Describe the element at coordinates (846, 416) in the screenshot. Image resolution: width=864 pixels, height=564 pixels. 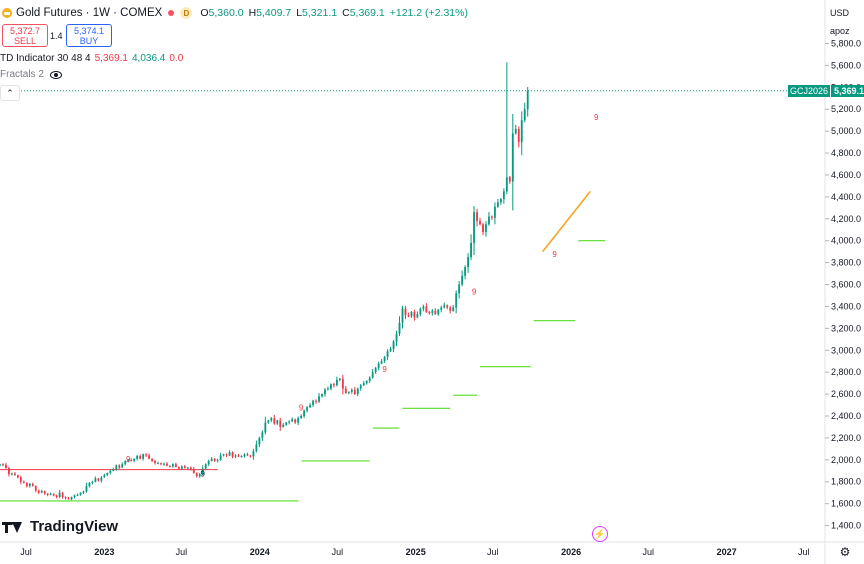
I see `price-tick-label: 2,400.0` at that location.